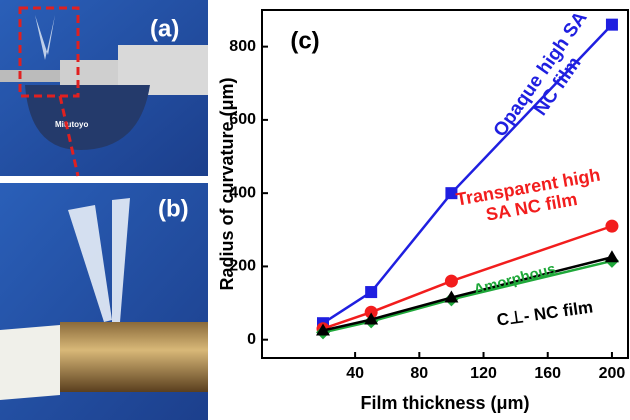 This screenshot has width=630, height=420. What do you see at coordinates (242, 119) in the screenshot?
I see `y-tick-label: 600` at bounding box center [242, 119].